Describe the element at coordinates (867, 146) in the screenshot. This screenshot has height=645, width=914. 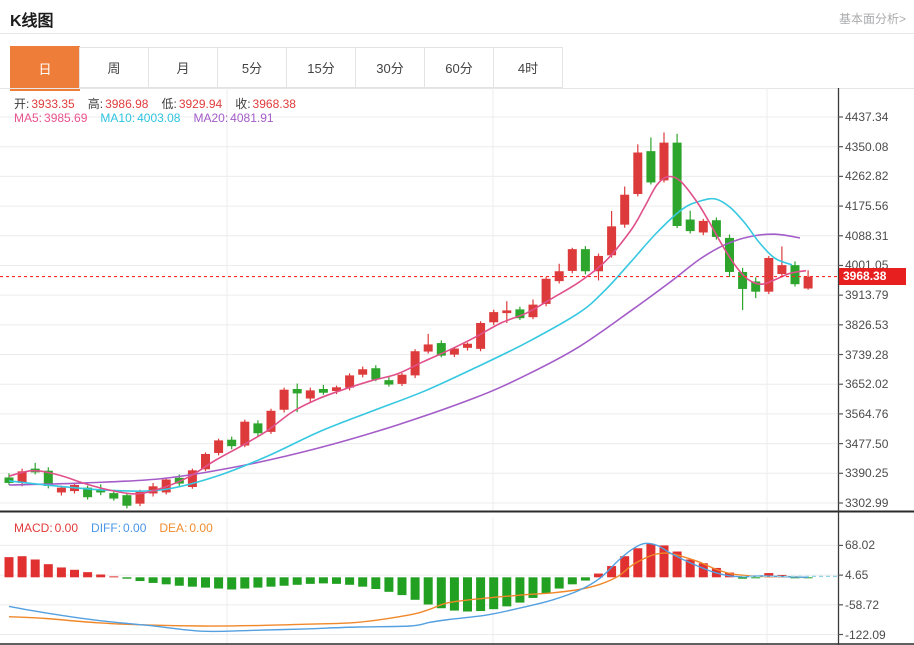
I see `y-axis-label: 4350.08` at that location.